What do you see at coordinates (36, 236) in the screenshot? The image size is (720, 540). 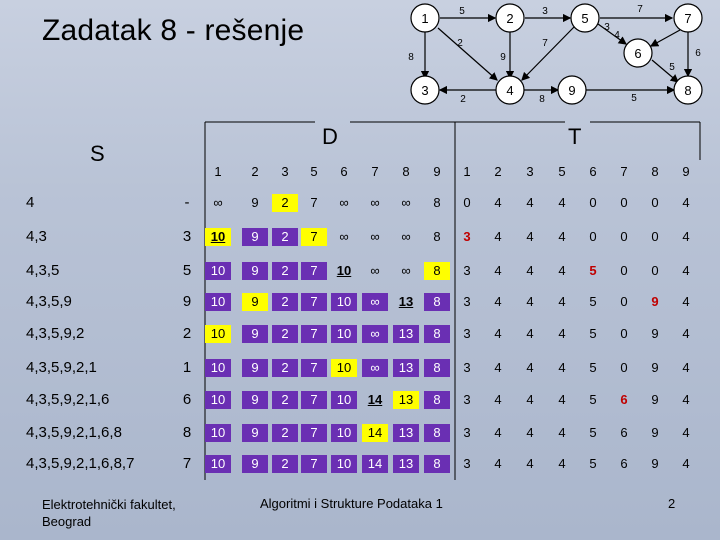 I see `s-cell: 4,3` at bounding box center [36, 236].